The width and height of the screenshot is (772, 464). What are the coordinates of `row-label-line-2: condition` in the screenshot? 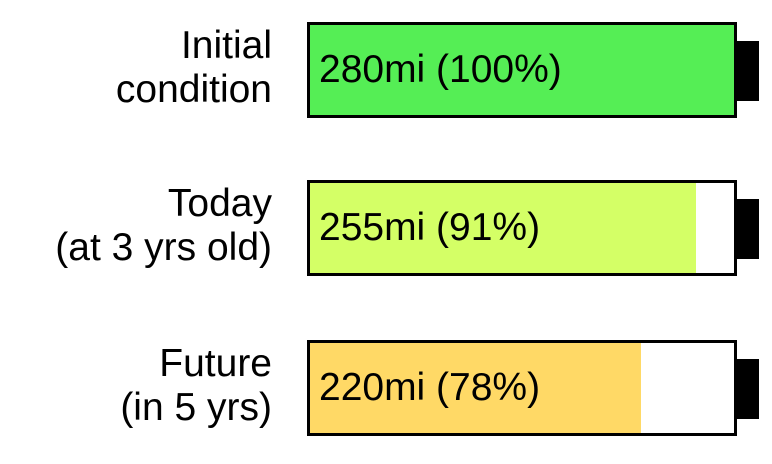 It's located at (193, 89).